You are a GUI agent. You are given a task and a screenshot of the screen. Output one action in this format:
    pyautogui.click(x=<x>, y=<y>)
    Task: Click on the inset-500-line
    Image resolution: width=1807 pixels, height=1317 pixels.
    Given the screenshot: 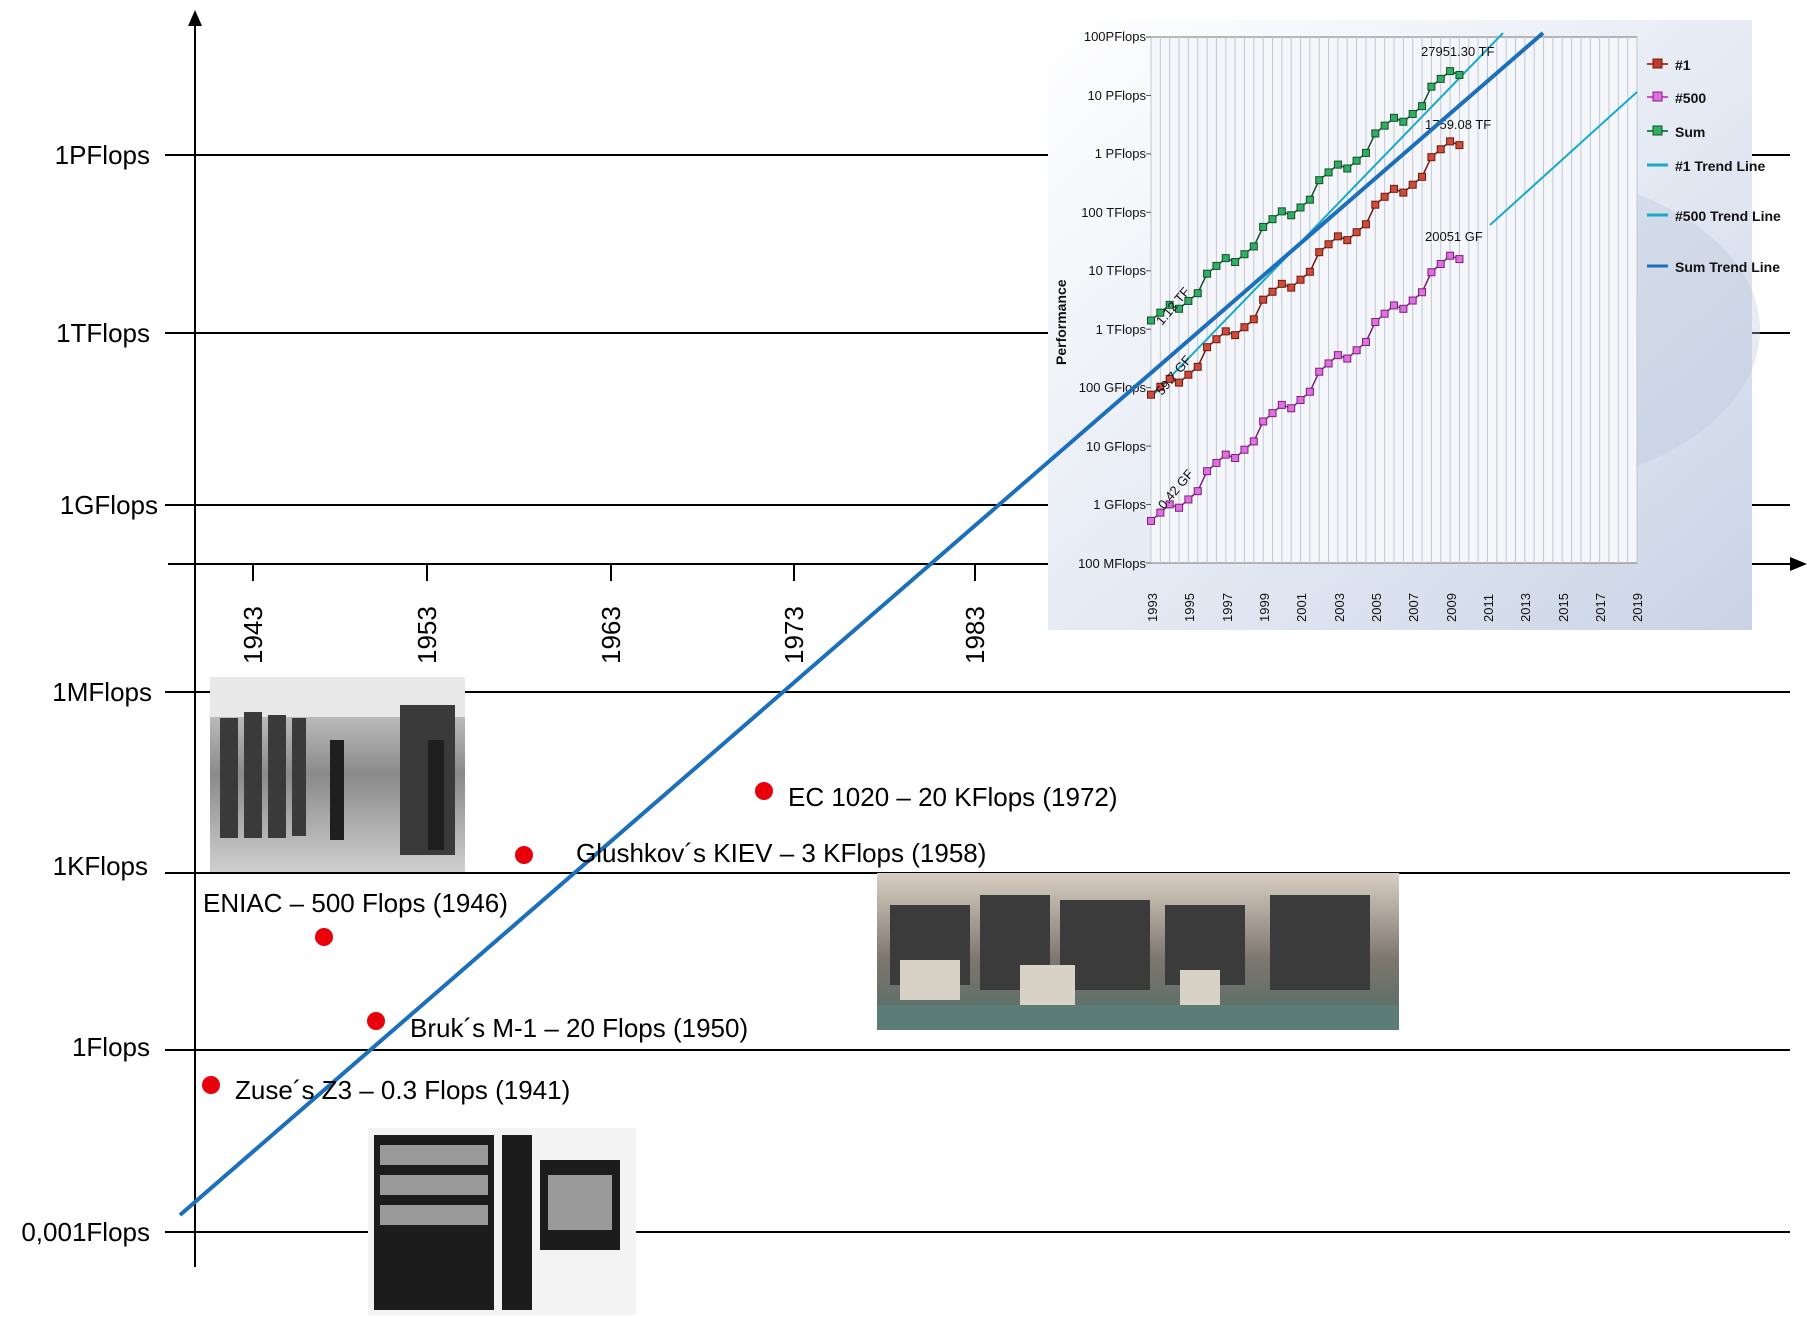 What is the action you would take?
    pyautogui.click(x=1305, y=388)
    